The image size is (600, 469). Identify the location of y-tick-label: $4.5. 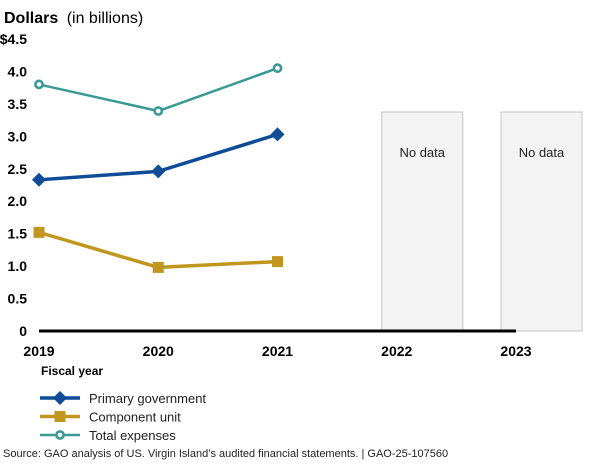
(13, 39).